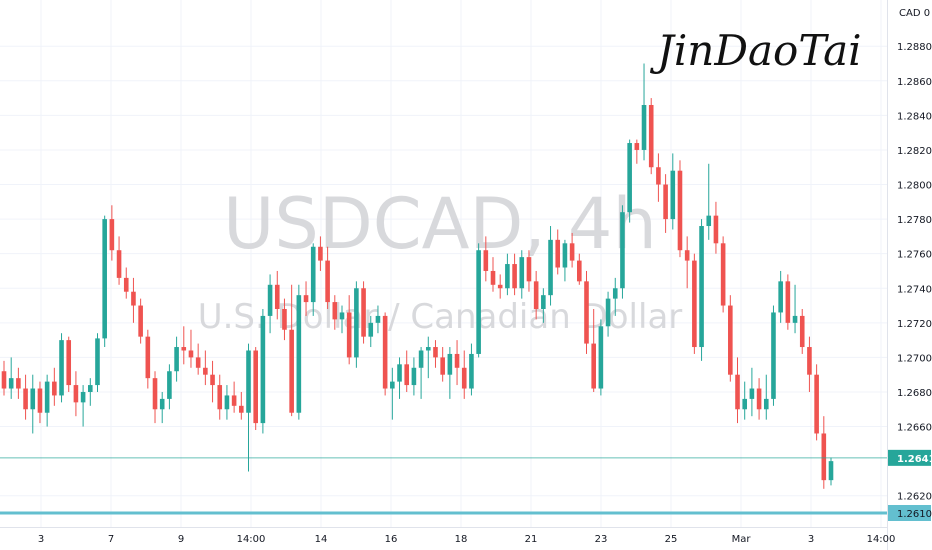 The width and height of the screenshot is (932, 550). Describe the element at coordinates (914, 358) in the screenshot. I see `y-tick-label: 1.27000` at that location.